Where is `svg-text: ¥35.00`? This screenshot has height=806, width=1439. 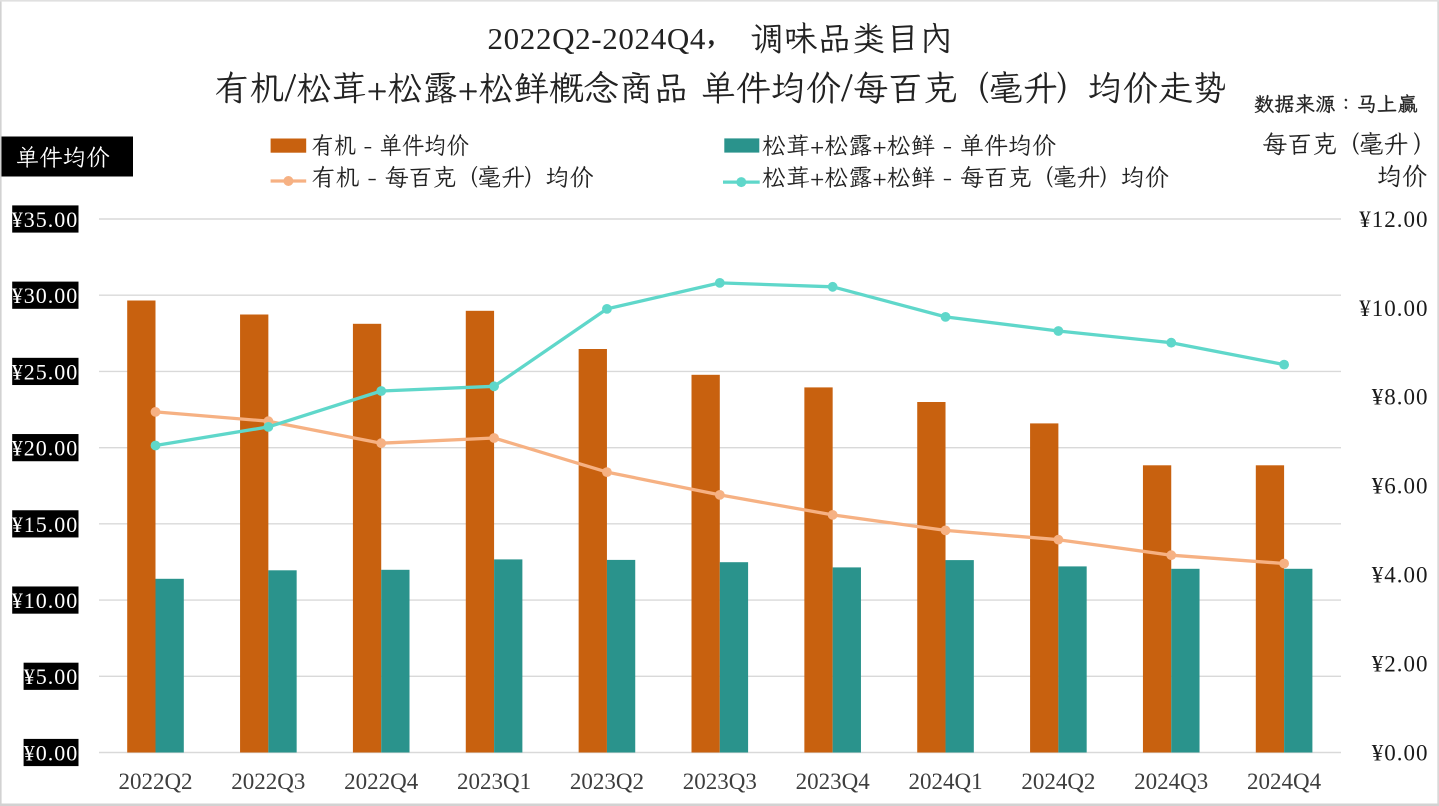
svg-text: ¥35.00 is located at coordinates (45, 219).